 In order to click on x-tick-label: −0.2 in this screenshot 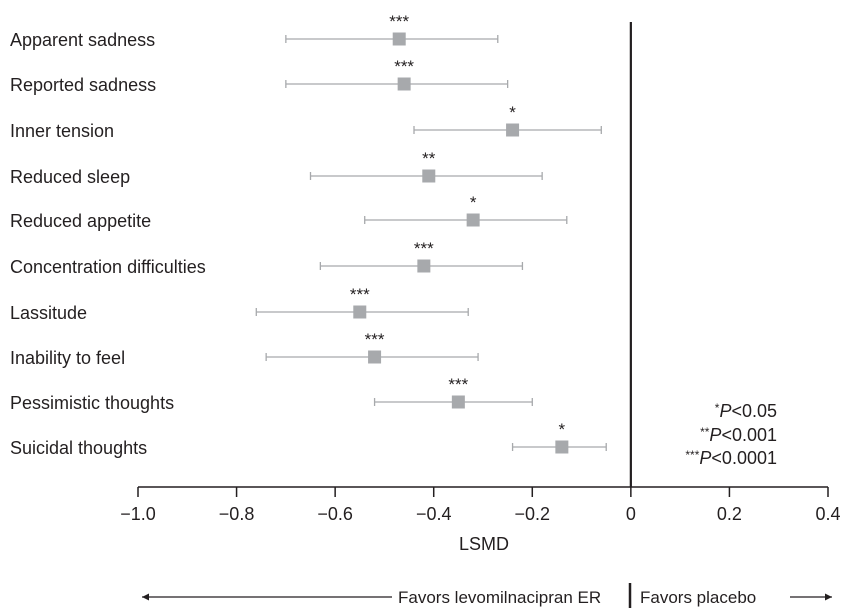, I will do `click(533, 514)`.